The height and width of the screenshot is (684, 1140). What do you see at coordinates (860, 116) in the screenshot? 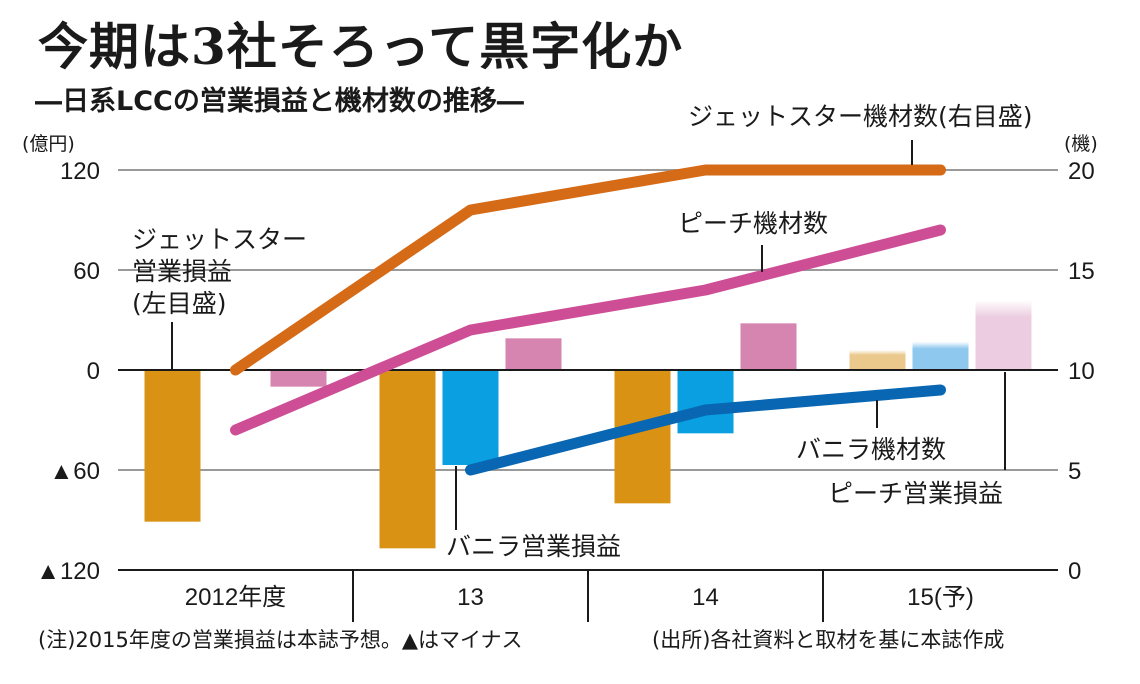
I see `annotation-jetstar-fleet: ジェットスター機材数(右目盛)` at bounding box center [860, 116].